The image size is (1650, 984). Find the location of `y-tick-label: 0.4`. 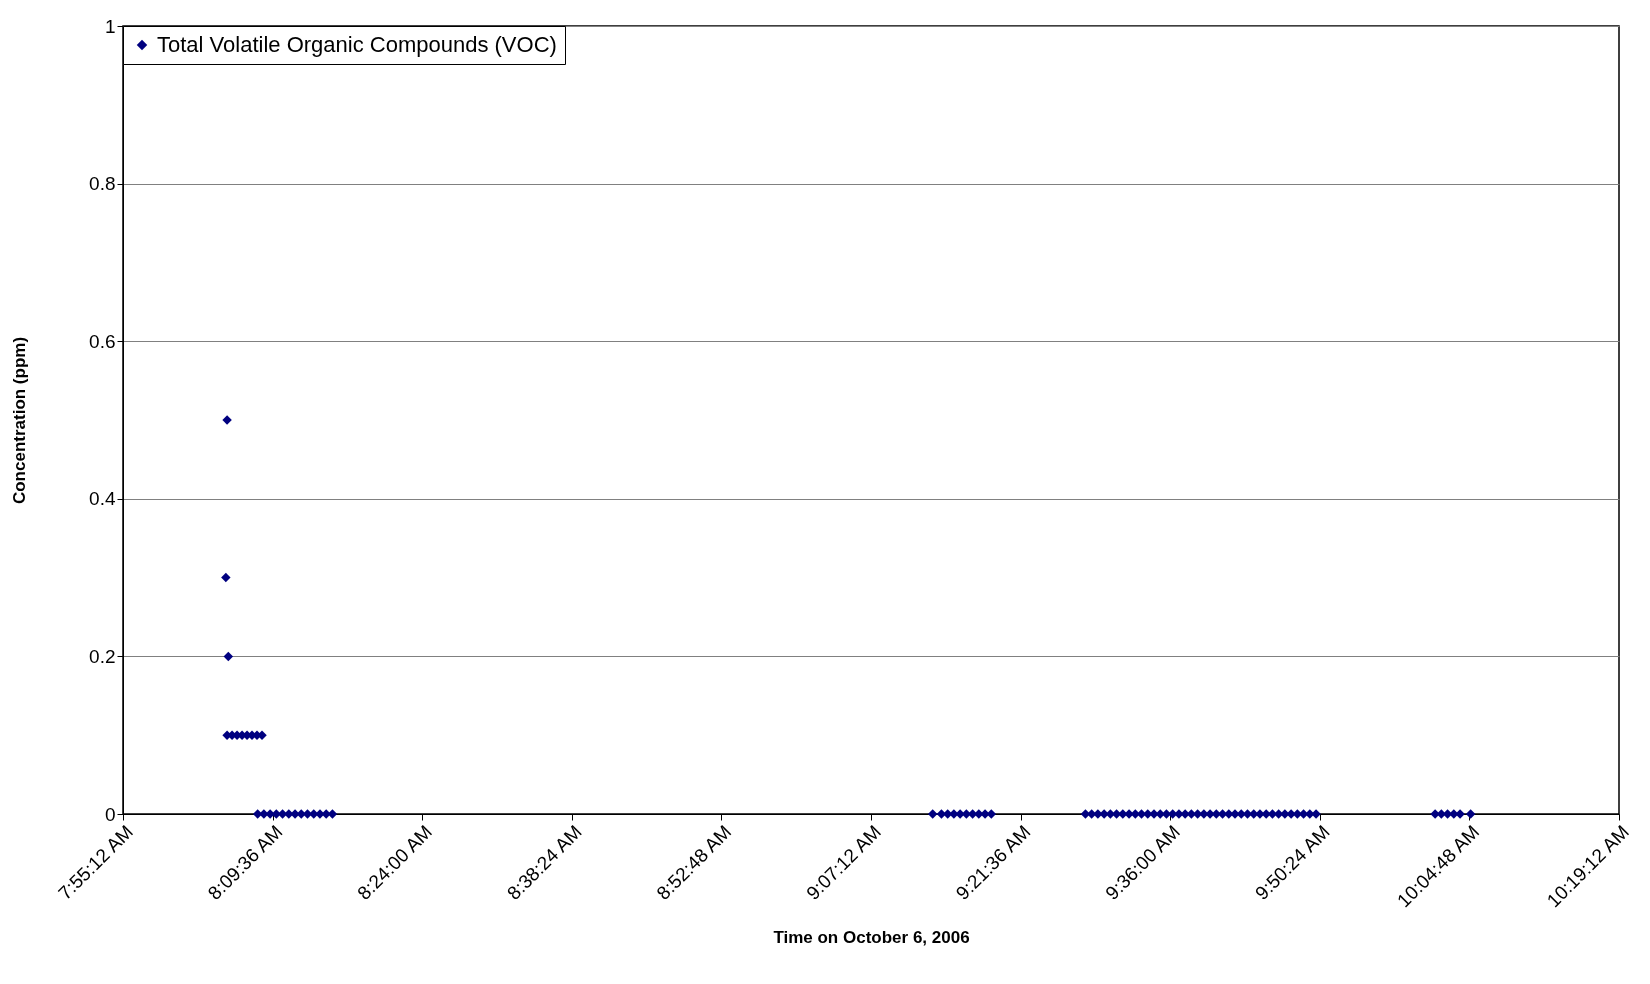

y-tick-label: 0.4 is located at coordinates (102, 499).